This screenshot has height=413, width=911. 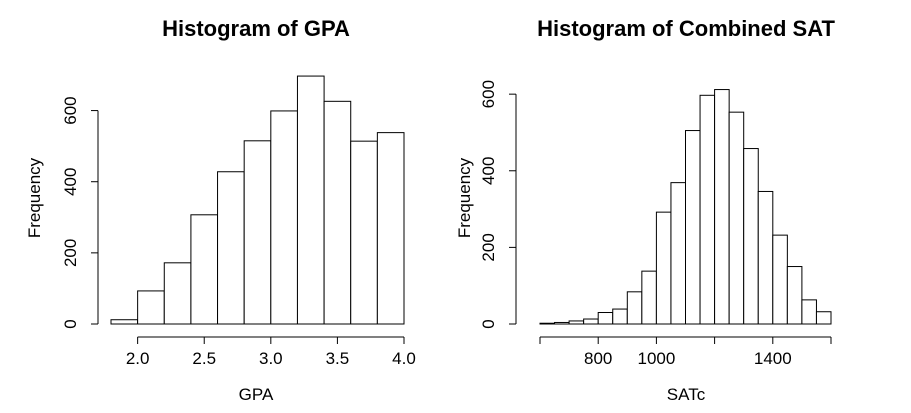 I want to click on gpa-y-axis: 0 200 400 600, so click(x=80, y=212).